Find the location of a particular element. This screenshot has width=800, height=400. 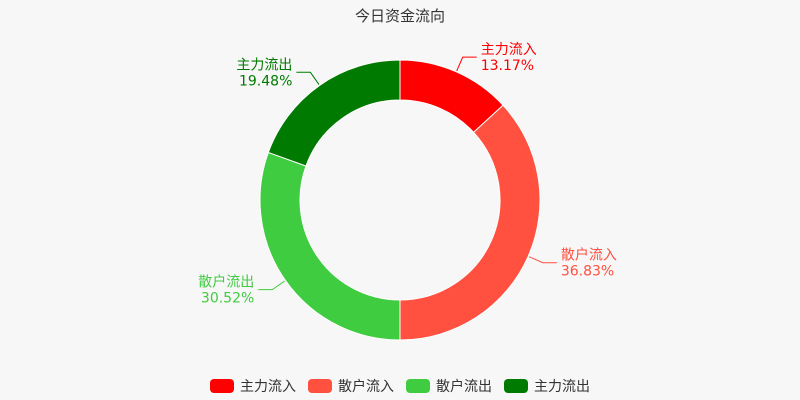

leader-line-retail-inflow is located at coordinates (542, 260).